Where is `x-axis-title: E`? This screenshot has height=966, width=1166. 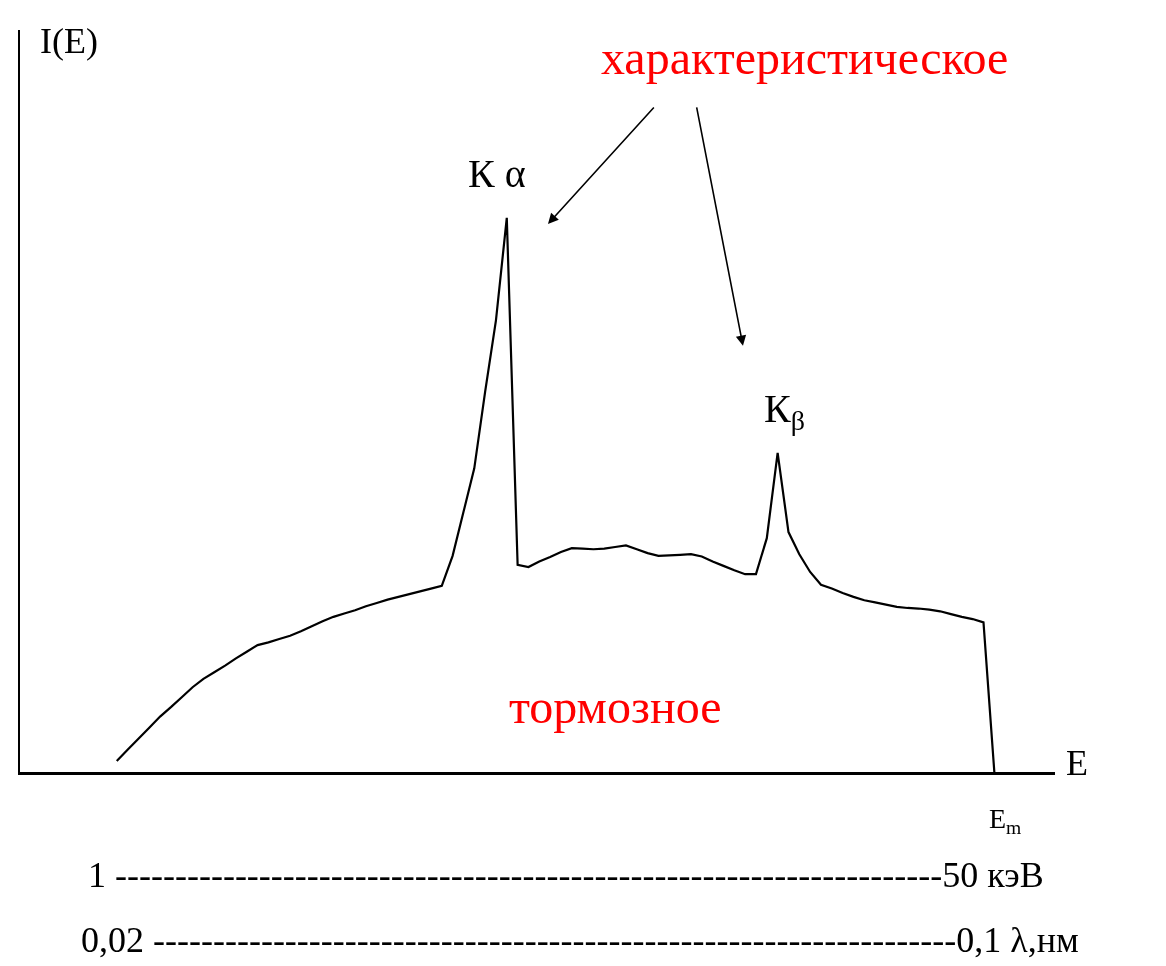
x-axis-title: E is located at coordinates (1077, 763).